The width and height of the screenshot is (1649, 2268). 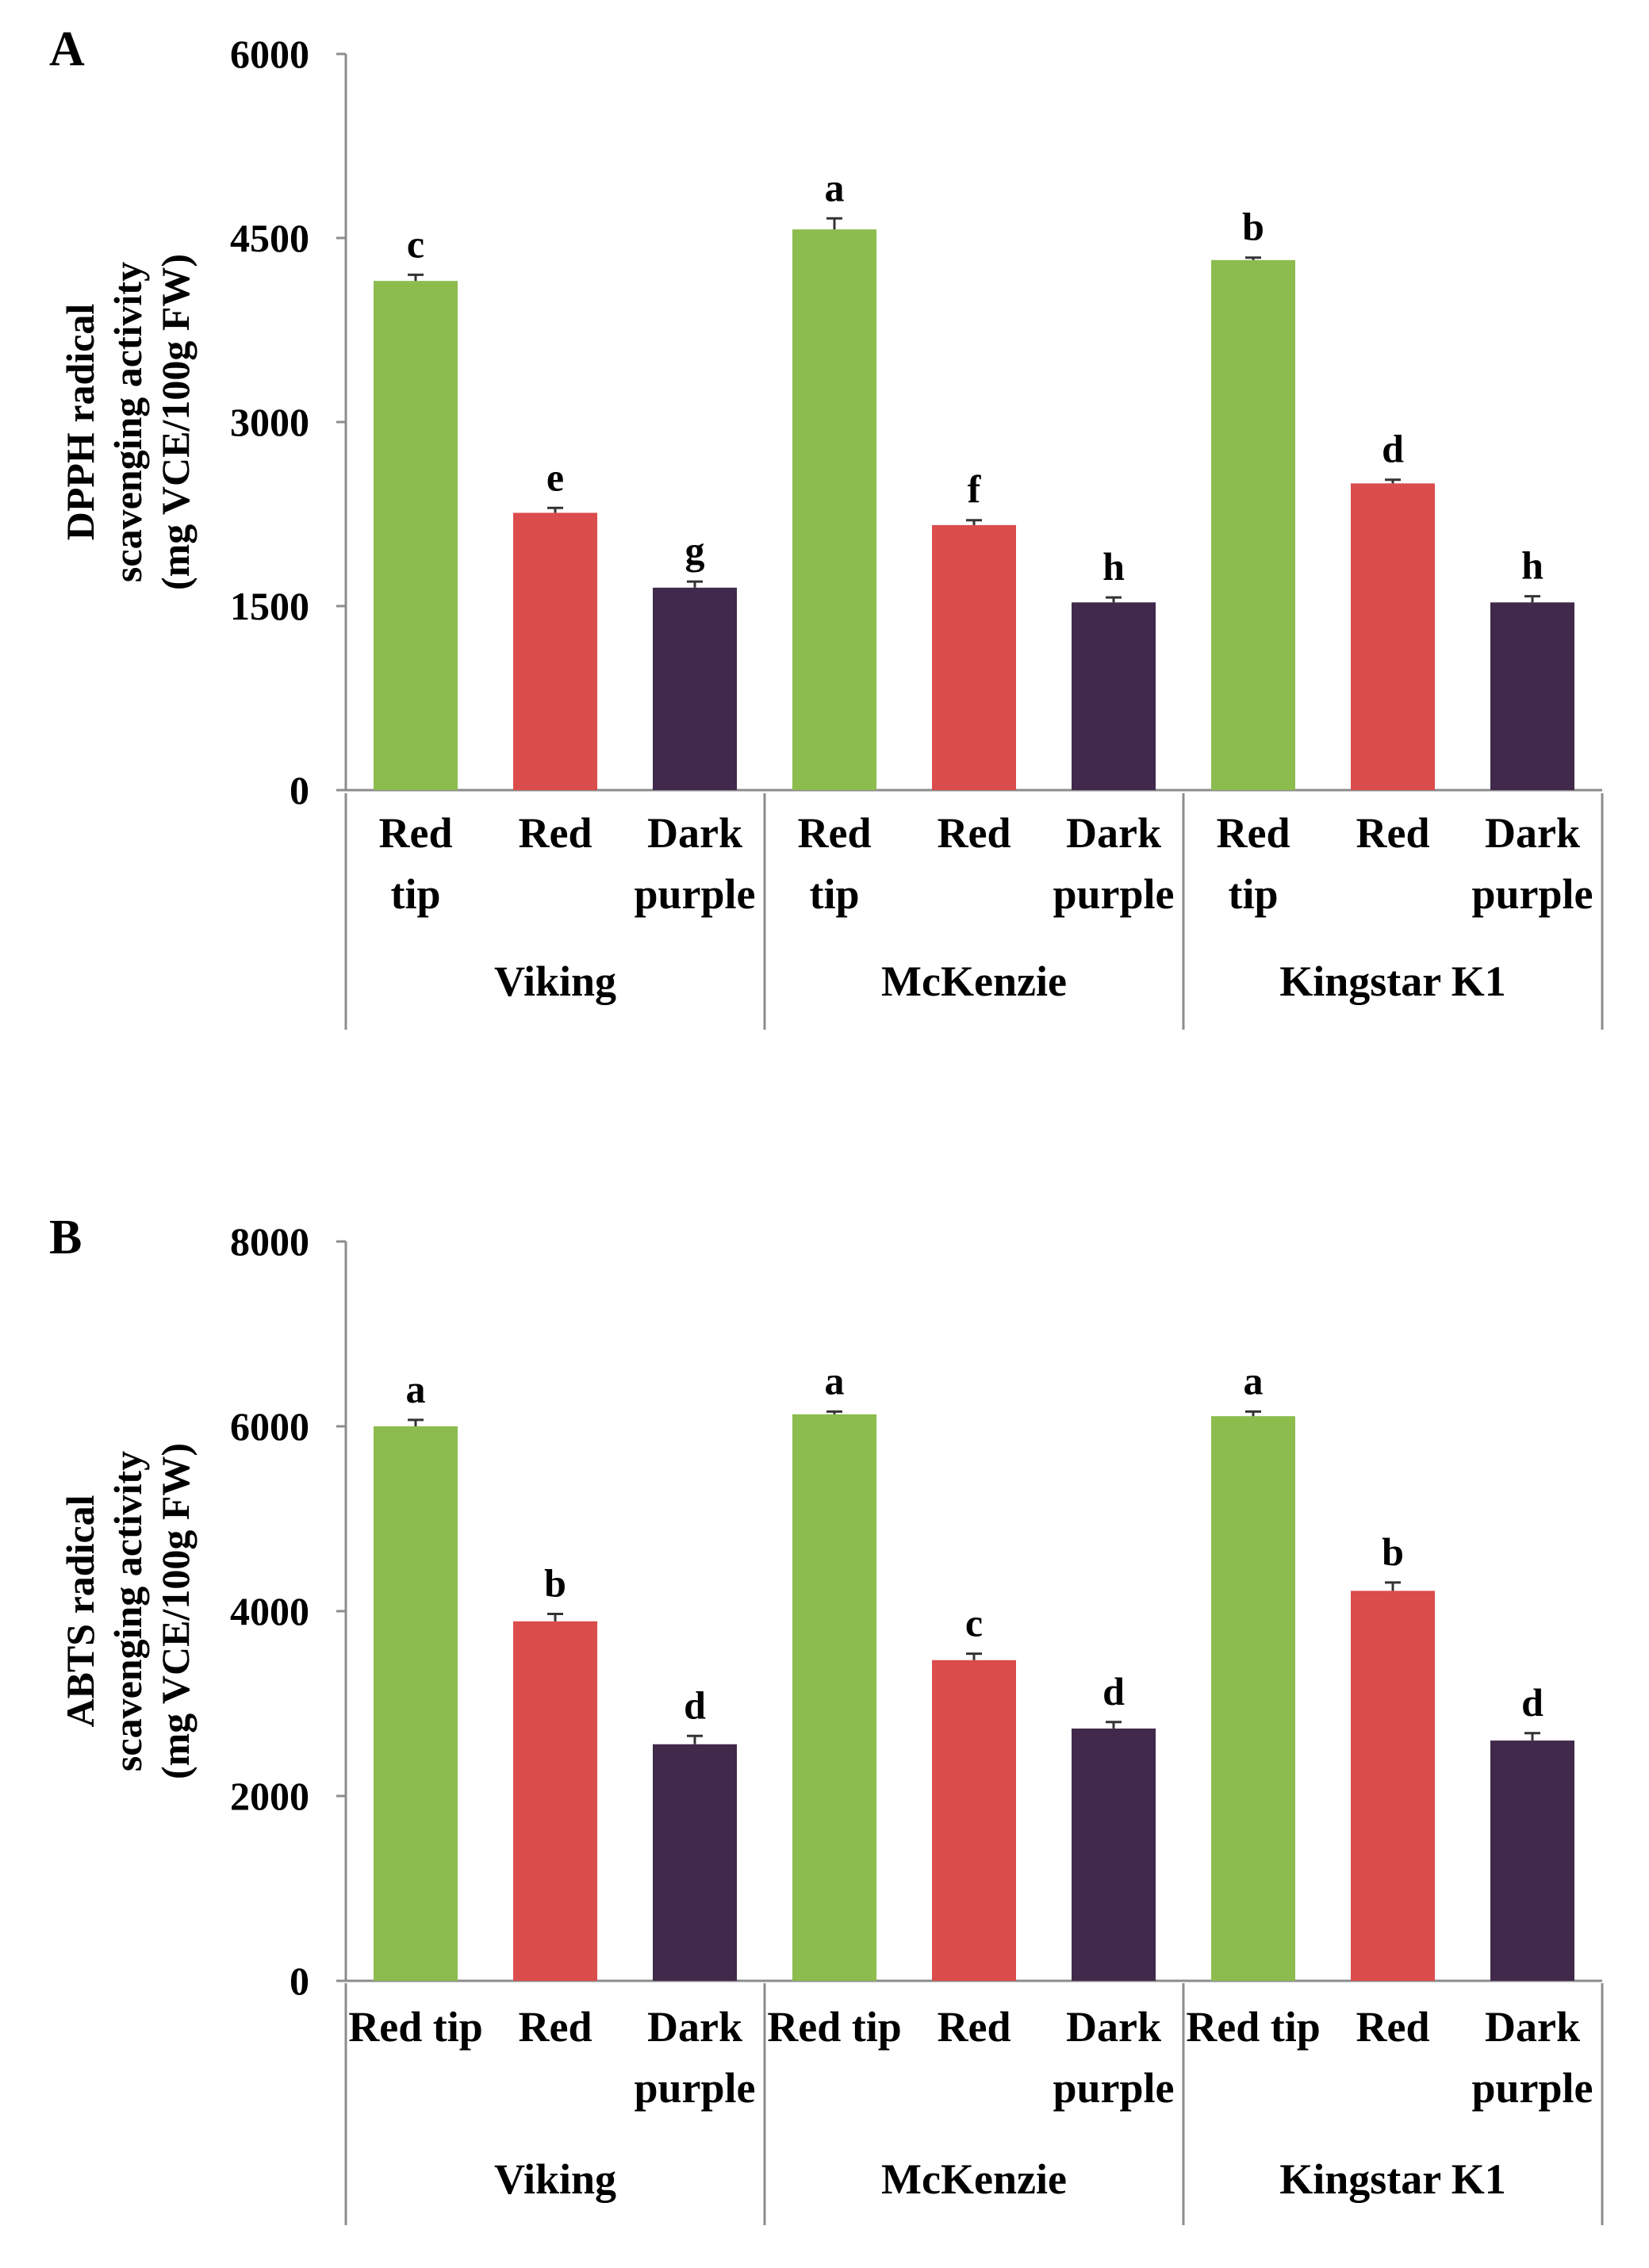 I want to click on y-tick-label: 3000, so click(x=269, y=422).